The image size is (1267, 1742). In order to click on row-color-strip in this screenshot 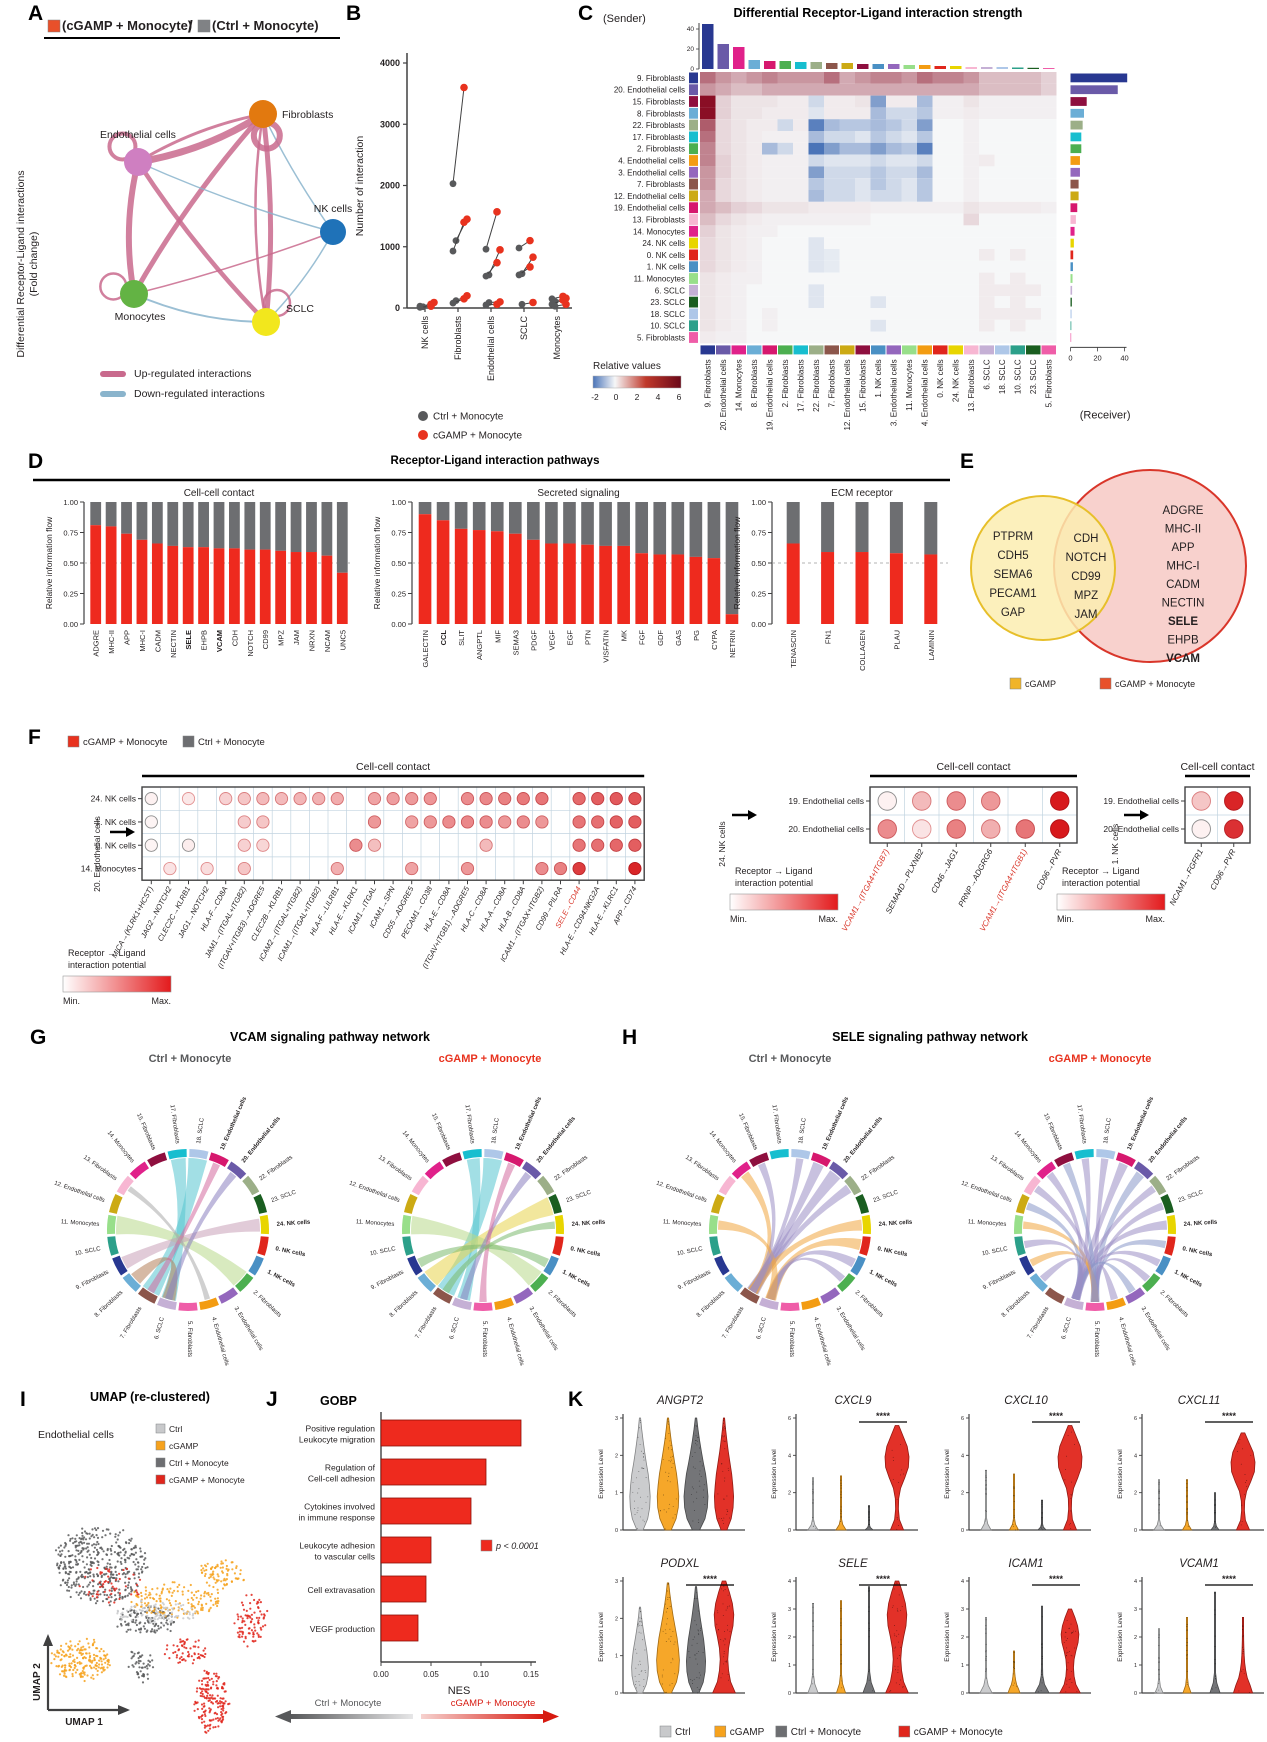, I will do `click(693, 184)`.